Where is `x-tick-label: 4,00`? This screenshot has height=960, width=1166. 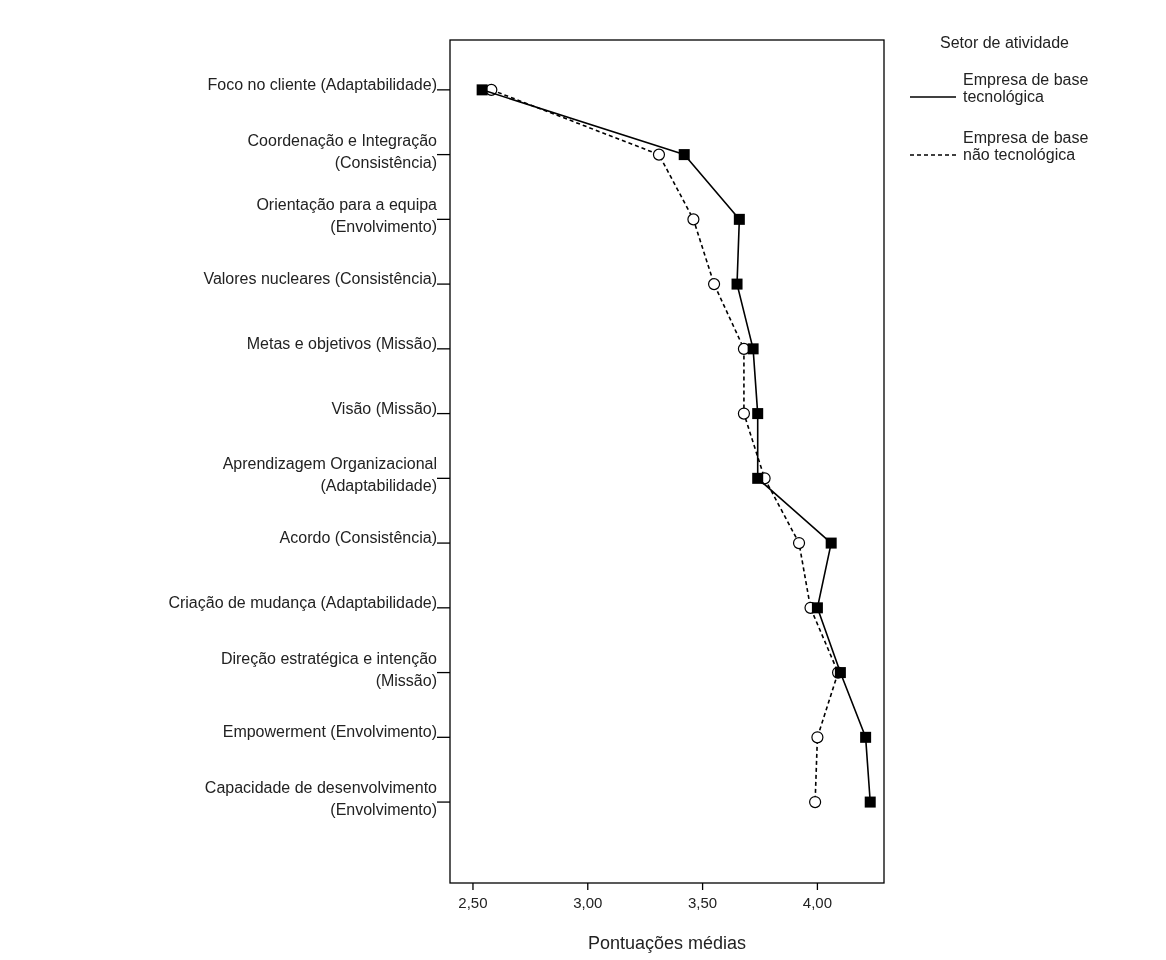
x-tick-label: 4,00 is located at coordinates (817, 902).